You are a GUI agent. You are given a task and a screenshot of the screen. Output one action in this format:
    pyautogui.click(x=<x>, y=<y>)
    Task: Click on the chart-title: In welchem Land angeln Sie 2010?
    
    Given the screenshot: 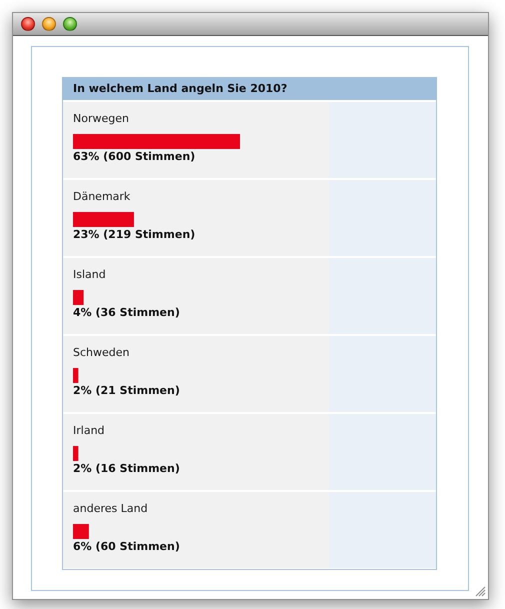 What is the action you would take?
    pyautogui.click(x=180, y=88)
    